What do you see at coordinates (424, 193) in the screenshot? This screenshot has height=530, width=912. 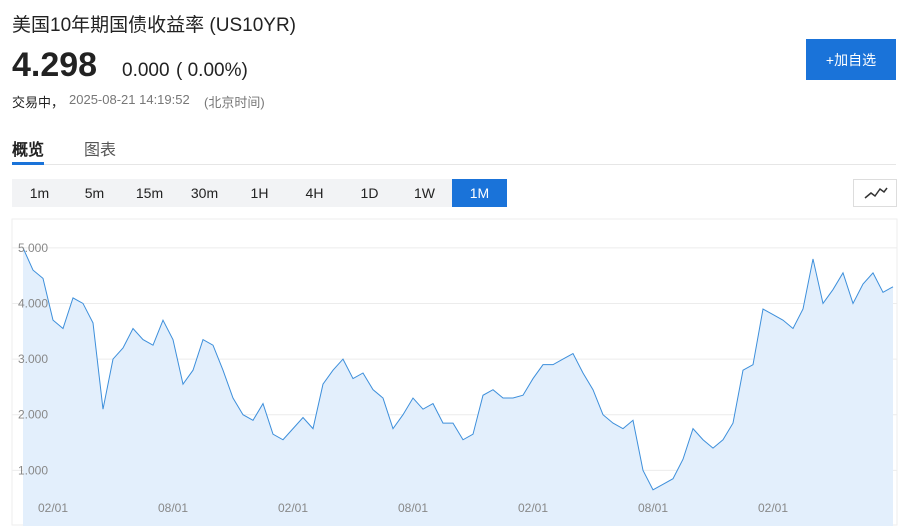 I see `interval-button: 1W` at bounding box center [424, 193].